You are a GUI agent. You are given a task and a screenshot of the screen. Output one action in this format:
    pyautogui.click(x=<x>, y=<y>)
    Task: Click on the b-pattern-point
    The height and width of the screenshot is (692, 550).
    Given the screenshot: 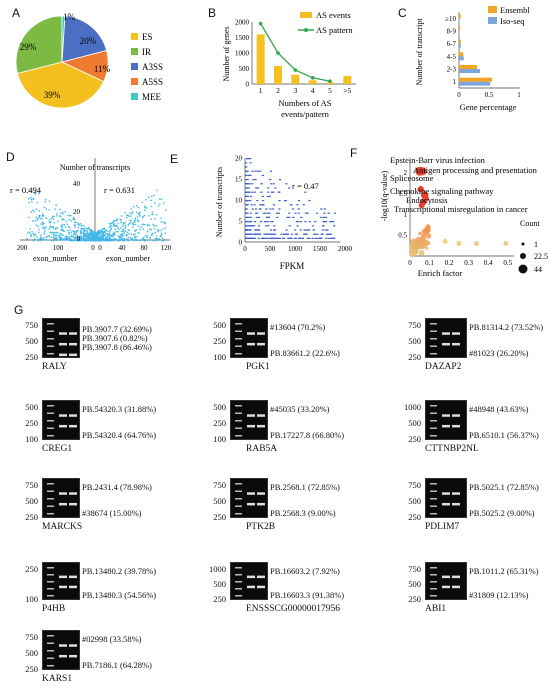 What is the action you would take?
    pyautogui.click(x=260, y=23)
    